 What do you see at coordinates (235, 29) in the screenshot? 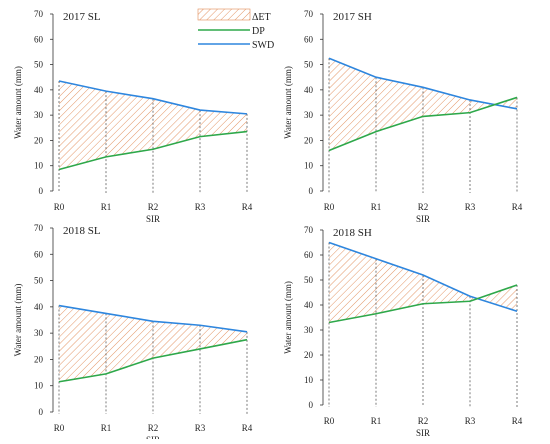
I see `legend: ΔET DP SWD` at bounding box center [235, 29].